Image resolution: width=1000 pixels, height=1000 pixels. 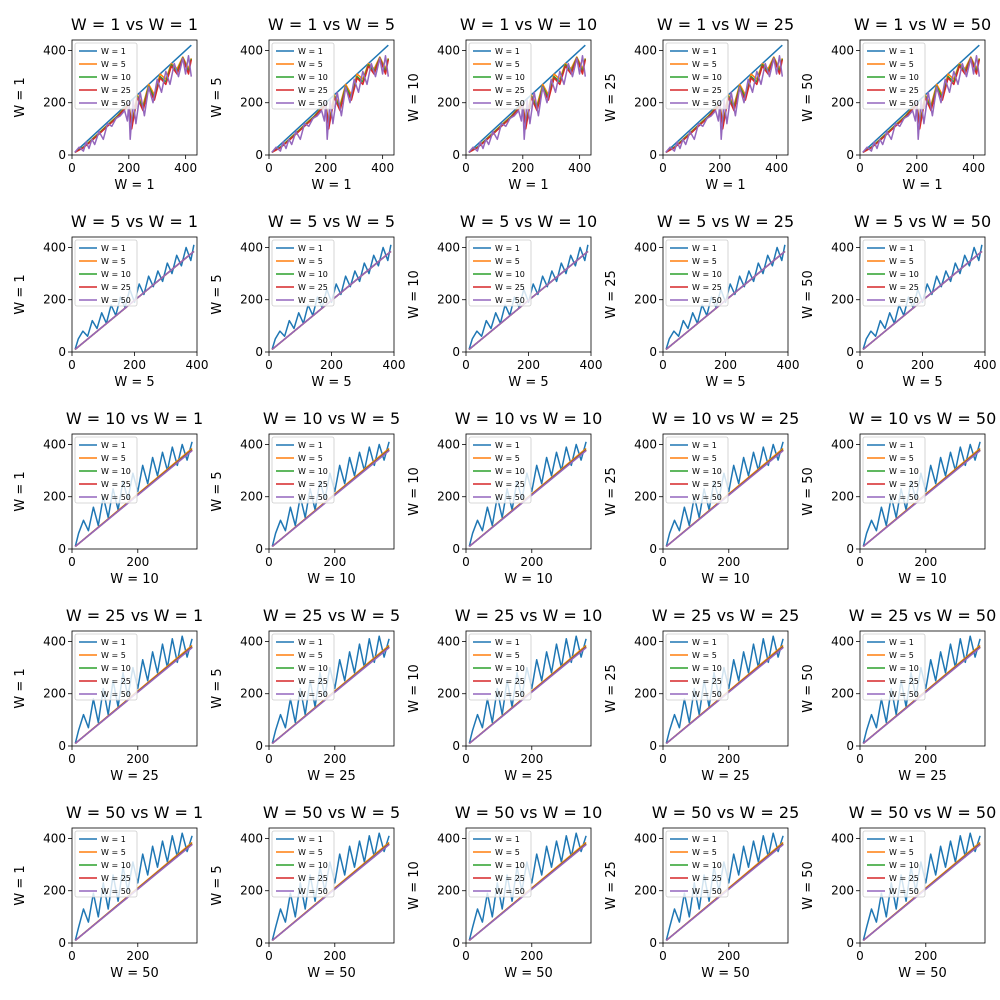 What do you see at coordinates (331, 185) in the screenshot?
I see `x-axis-label: W = 1` at bounding box center [331, 185].